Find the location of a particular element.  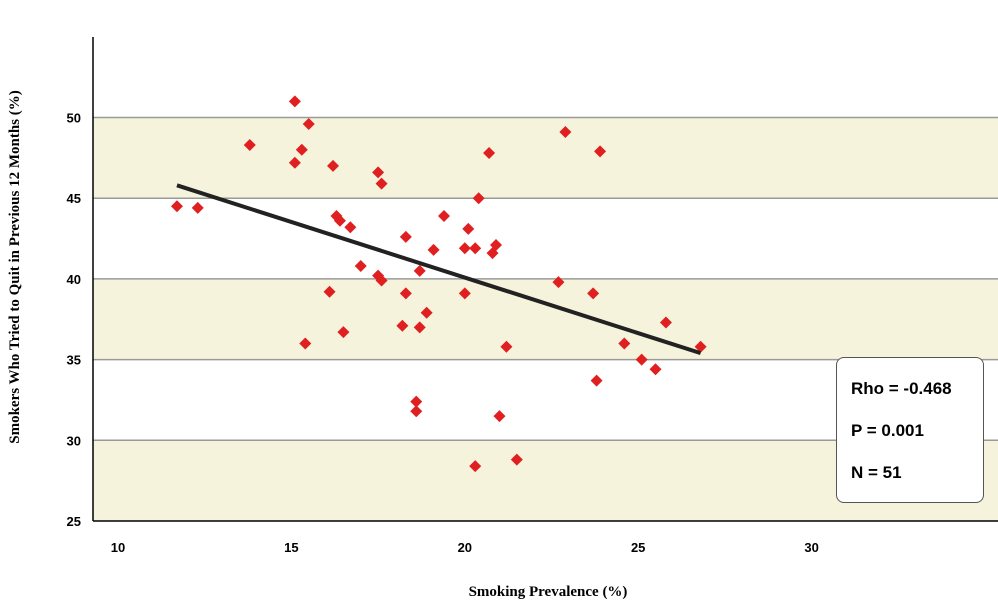

x-tick-30: 30 is located at coordinates (811, 547).